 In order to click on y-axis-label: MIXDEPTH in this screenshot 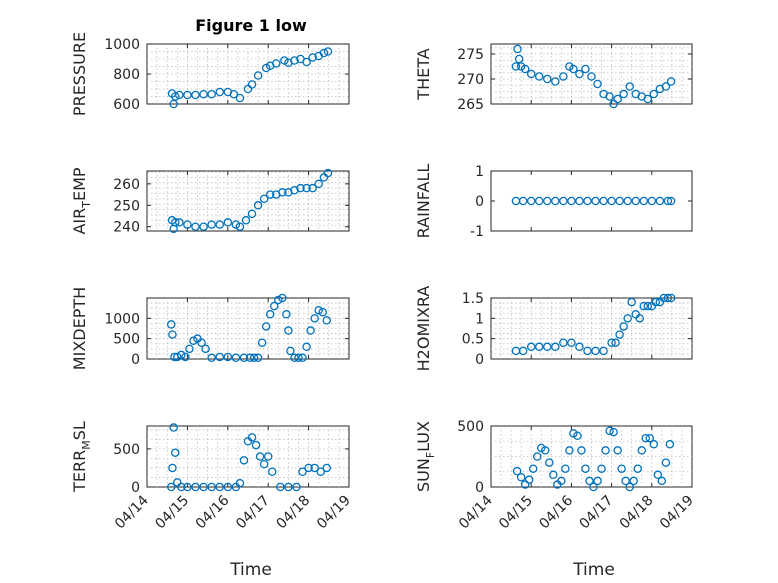, I will do `click(79, 328)`.